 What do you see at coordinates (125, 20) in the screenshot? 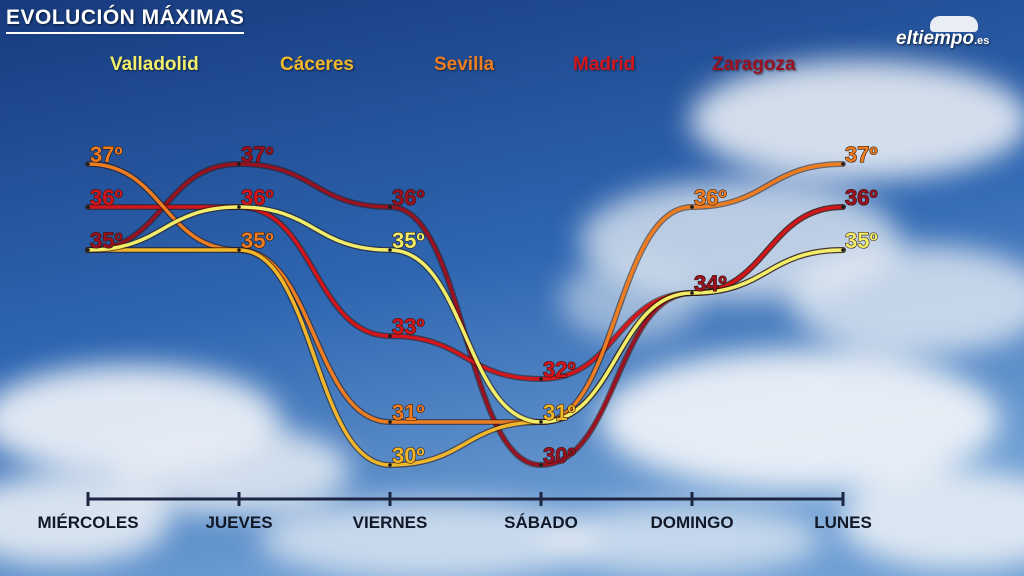
I see `chart-title: EVOLUCIÓN MÁXIMAS` at bounding box center [125, 20].